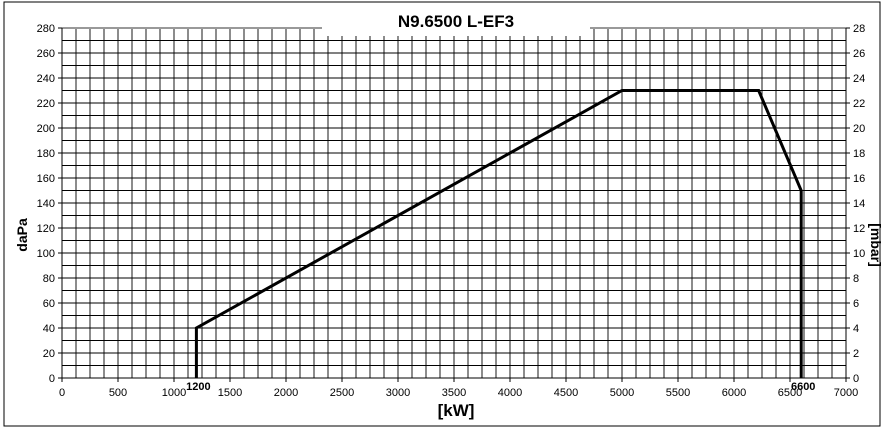 This screenshot has height=433, width=884. I want to click on y-right-tick-label: 6, so click(856, 304).